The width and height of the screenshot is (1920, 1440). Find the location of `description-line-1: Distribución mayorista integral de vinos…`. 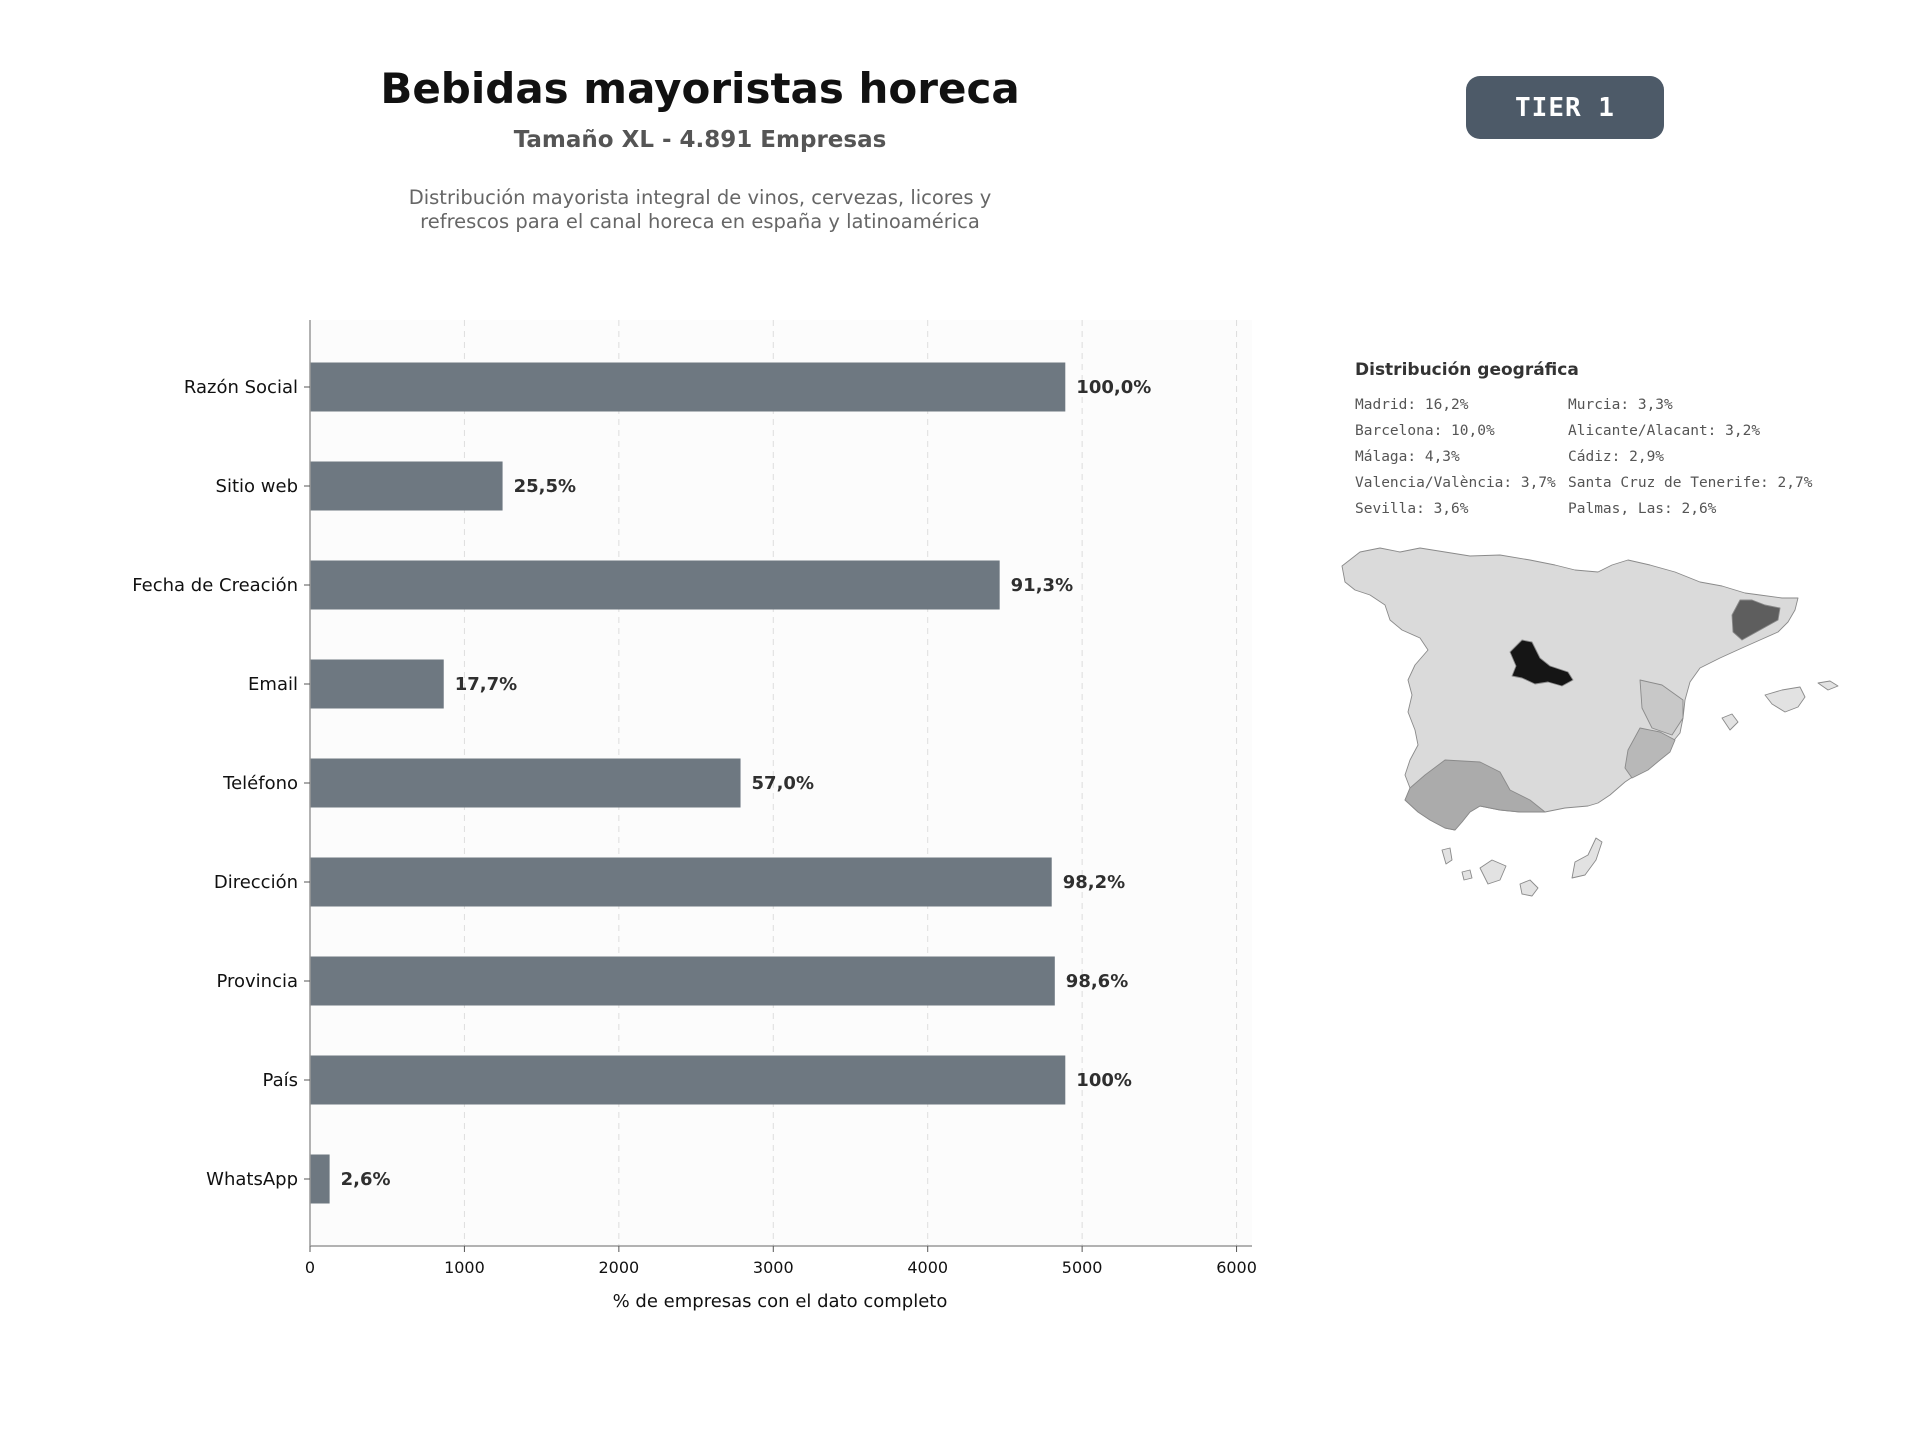

description-line-1: Distribución mayorista integral de vinos… is located at coordinates (700, 197).